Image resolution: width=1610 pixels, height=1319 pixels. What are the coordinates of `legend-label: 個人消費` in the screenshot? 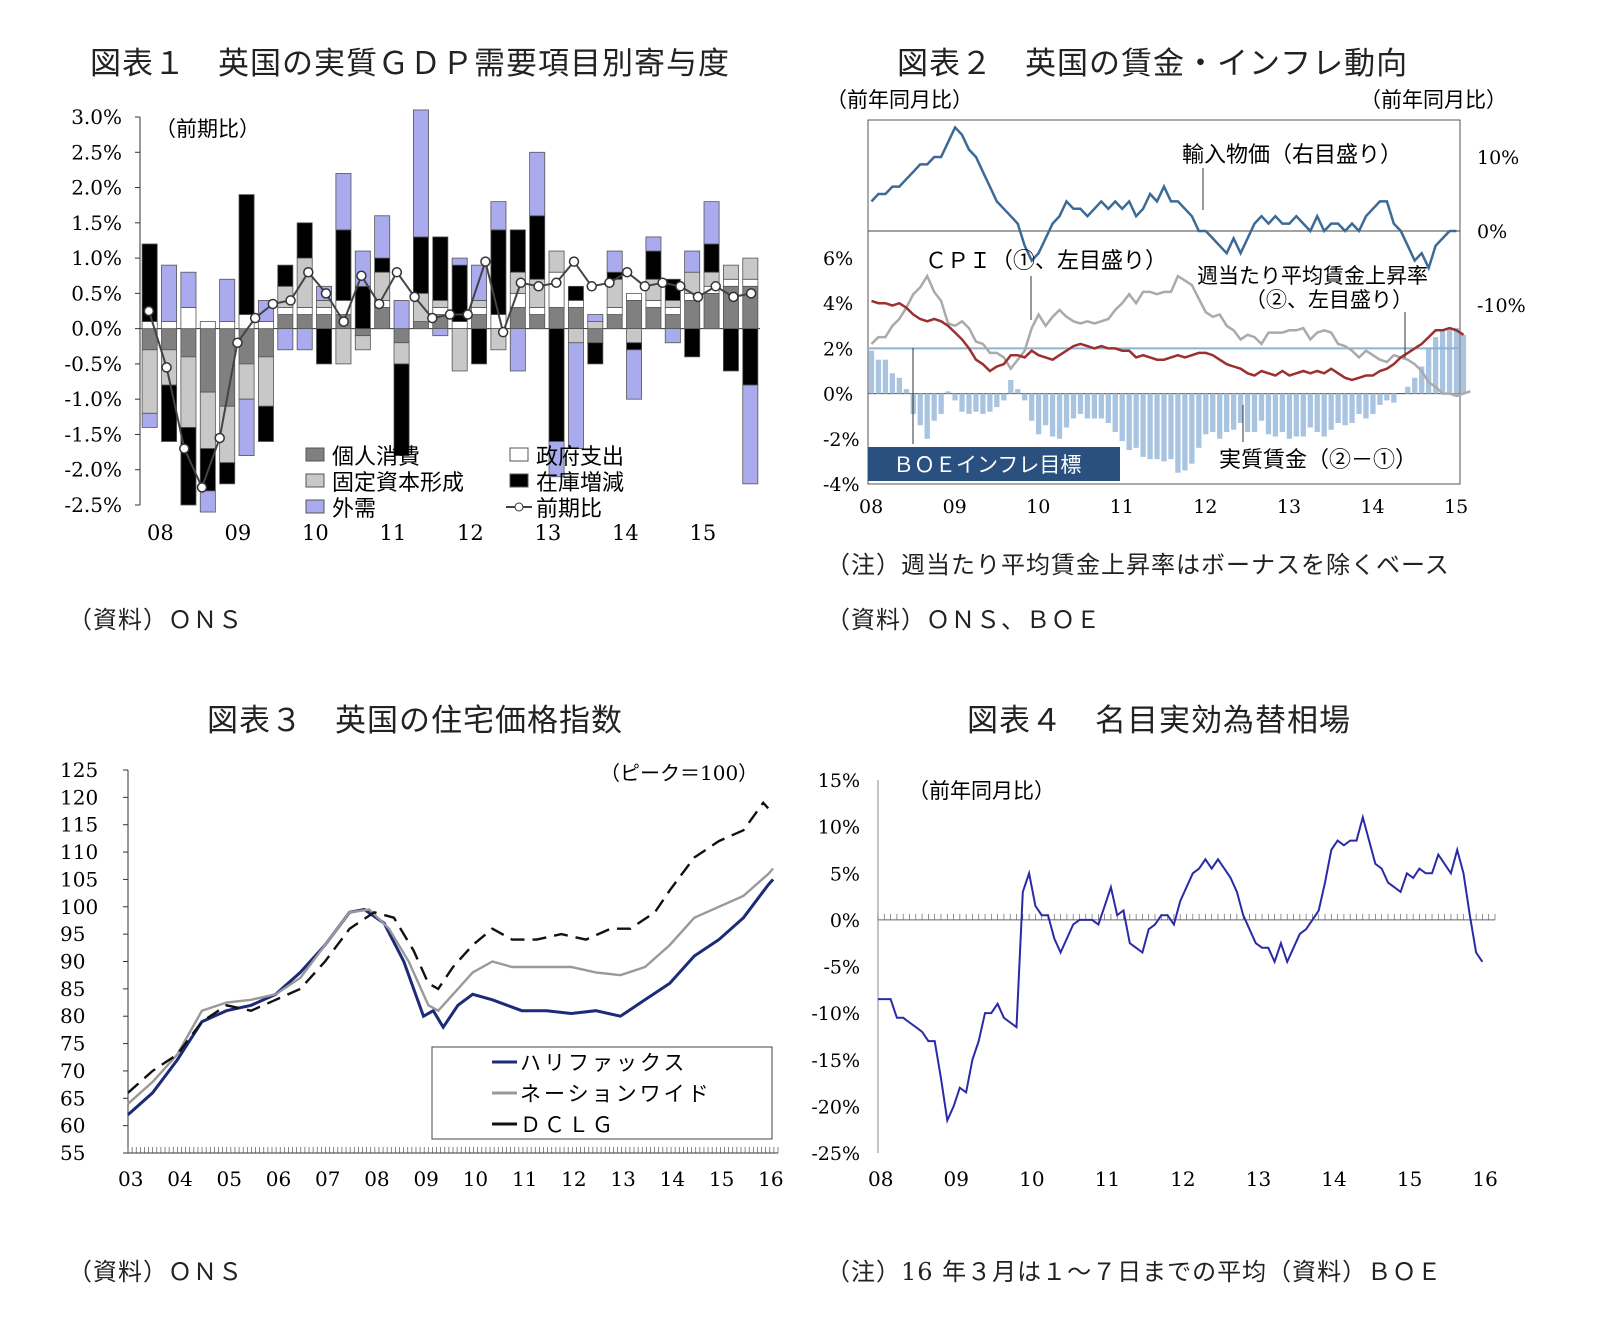 It's located at (376, 457).